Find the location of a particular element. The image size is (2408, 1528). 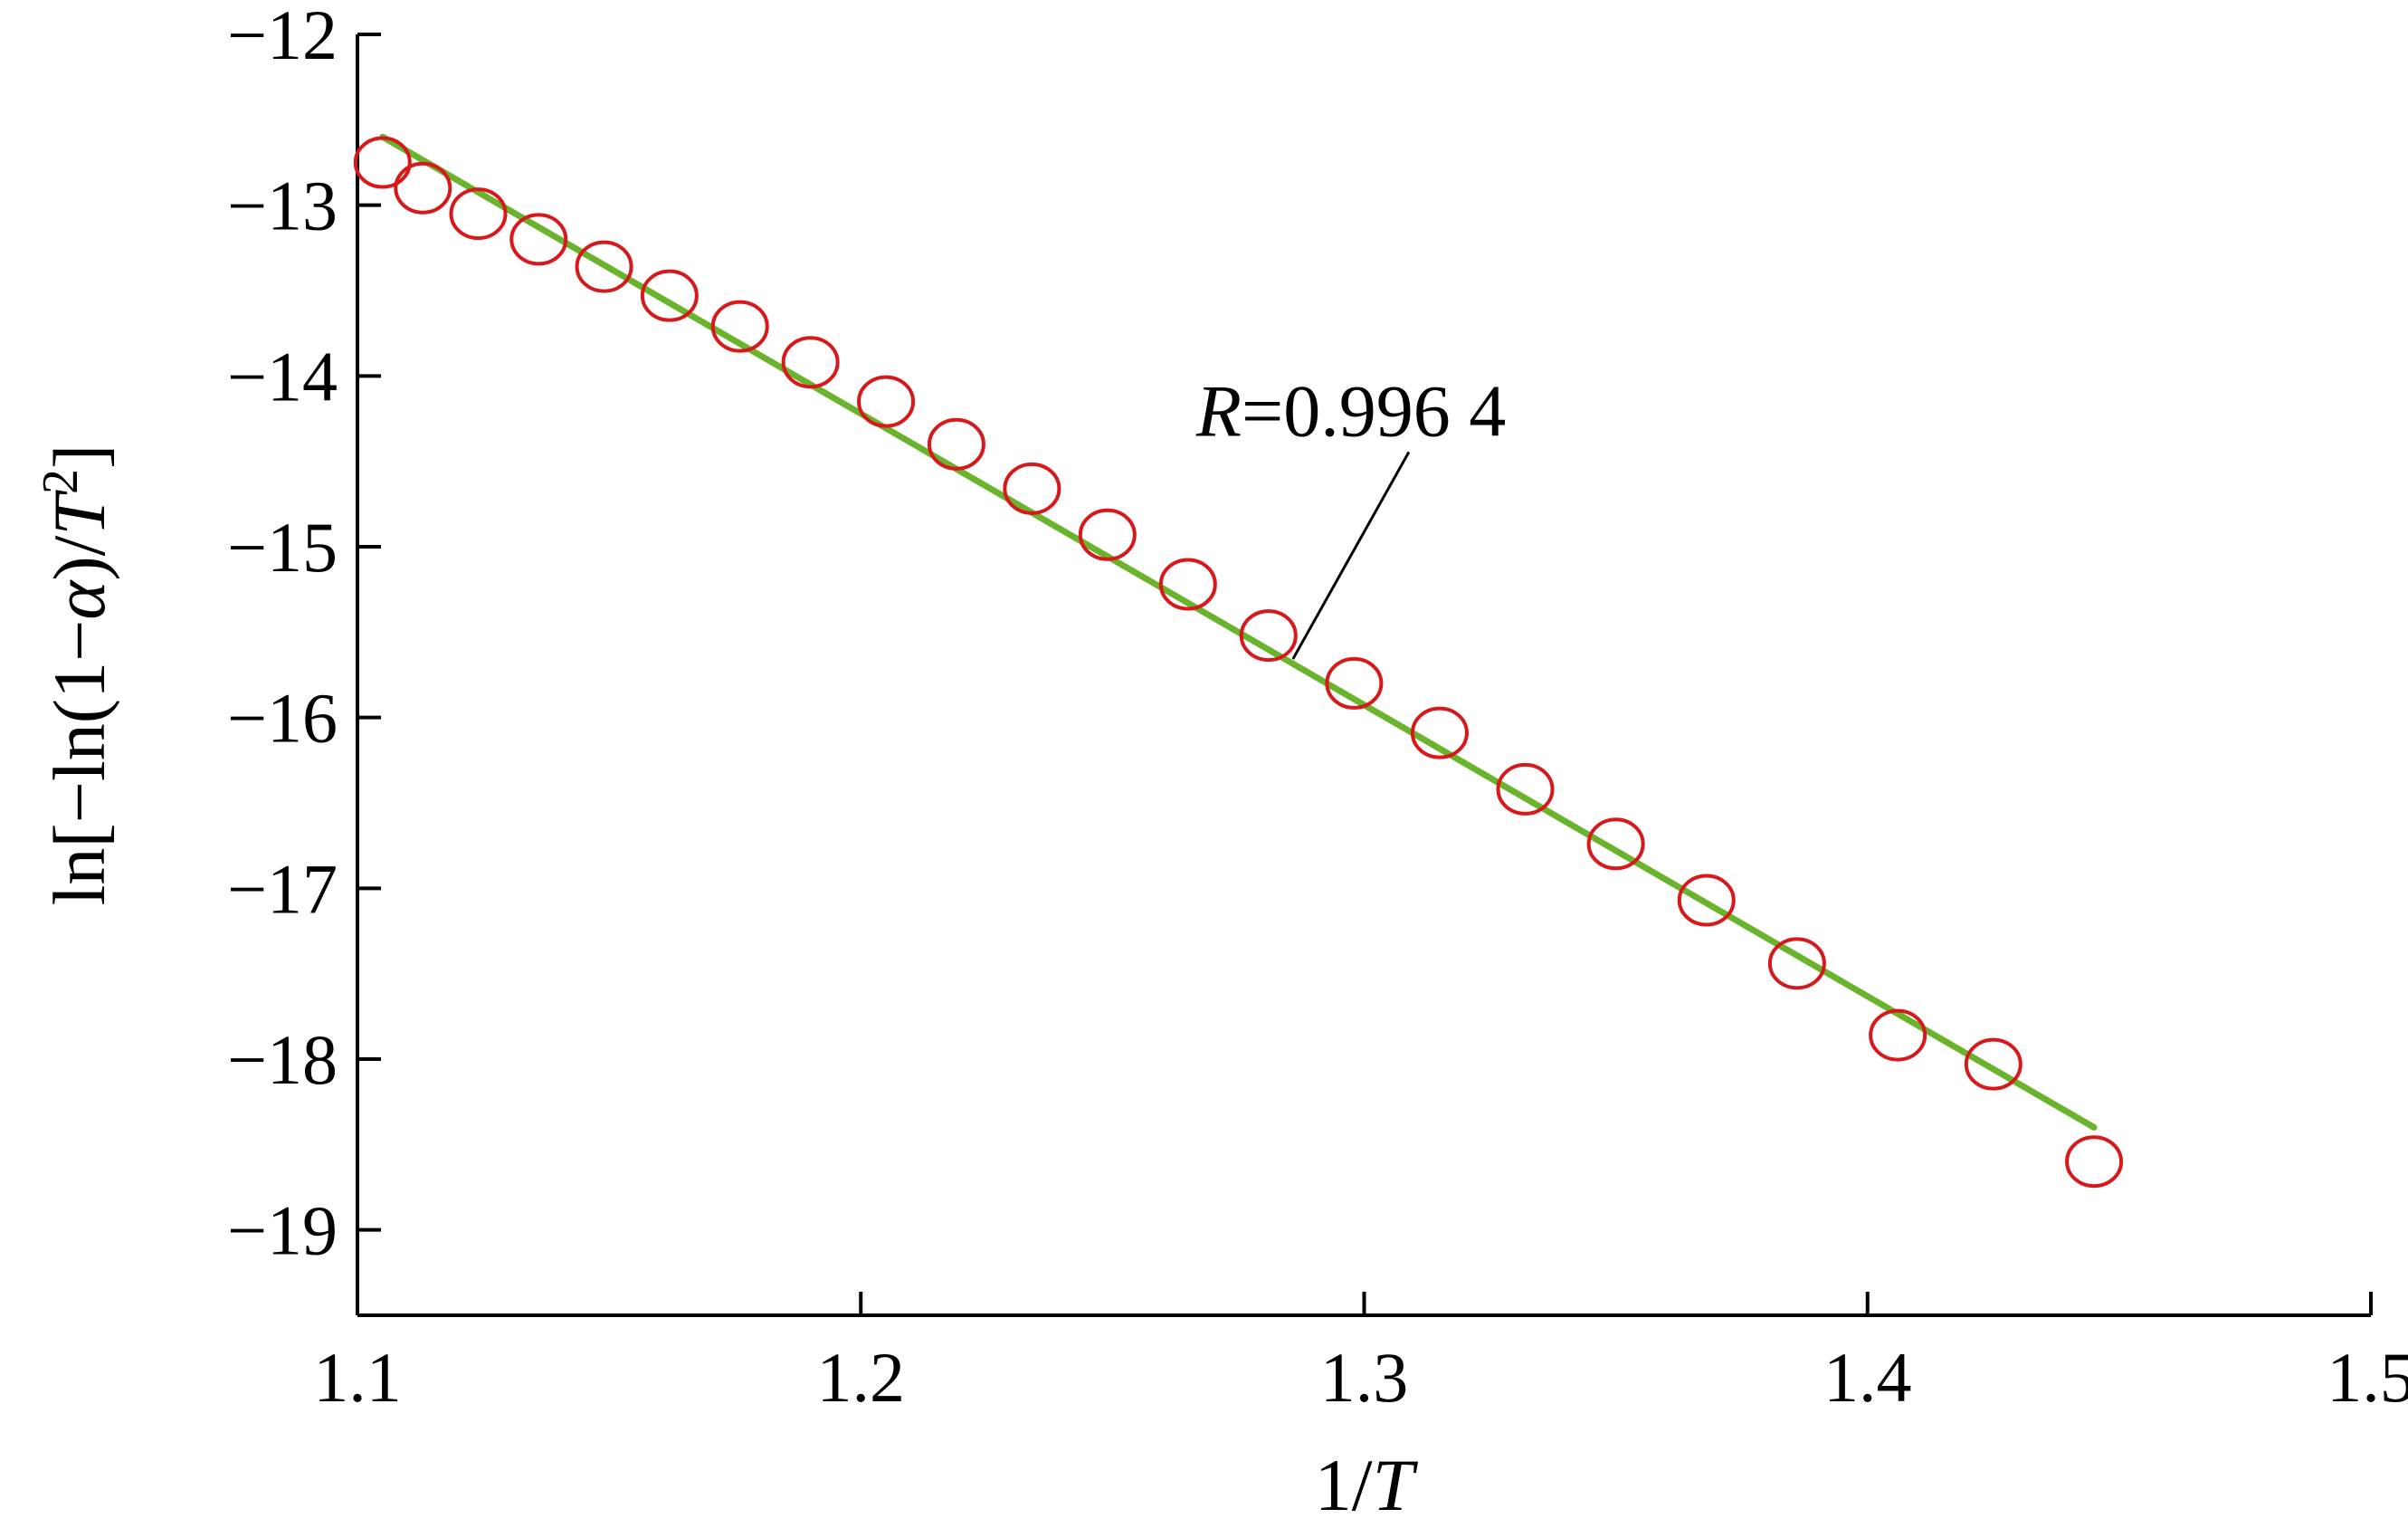

y-ticks: −12 −13 −14 −15 −16 −17 −18 −19 is located at coordinates (304, 635).